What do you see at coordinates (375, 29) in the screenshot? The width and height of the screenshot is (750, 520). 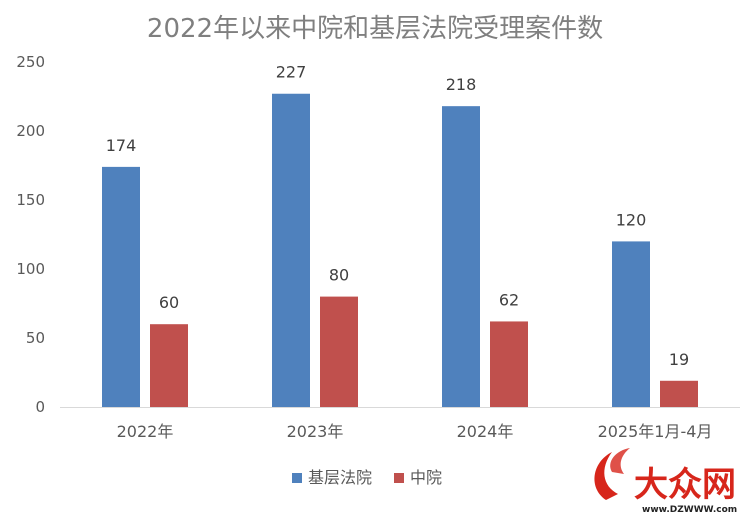 I see `chart-title: 2022年以来中院和基层法院受理案件数` at bounding box center [375, 29].